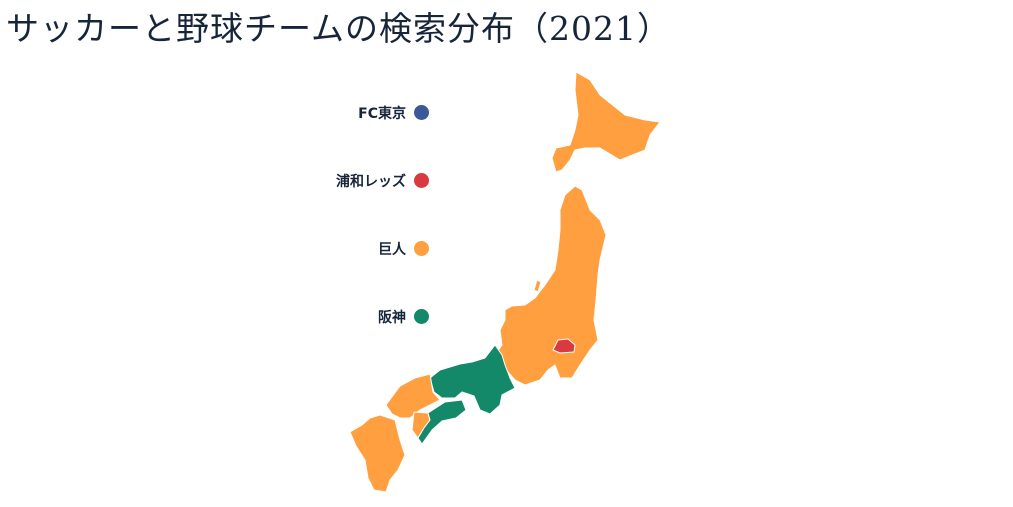 The image size is (1013, 507). I want to click on legend-label: 巨人, so click(392, 249).